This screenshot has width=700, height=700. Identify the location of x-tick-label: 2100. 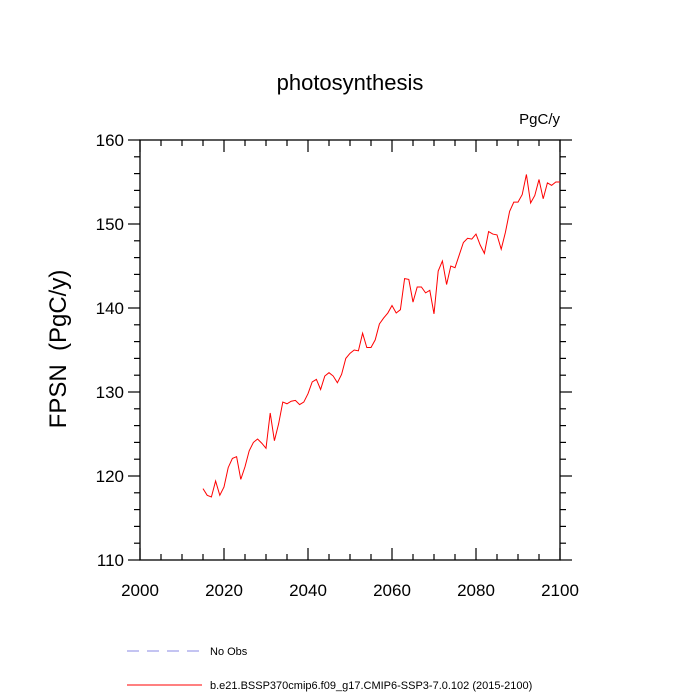
(560, 590).